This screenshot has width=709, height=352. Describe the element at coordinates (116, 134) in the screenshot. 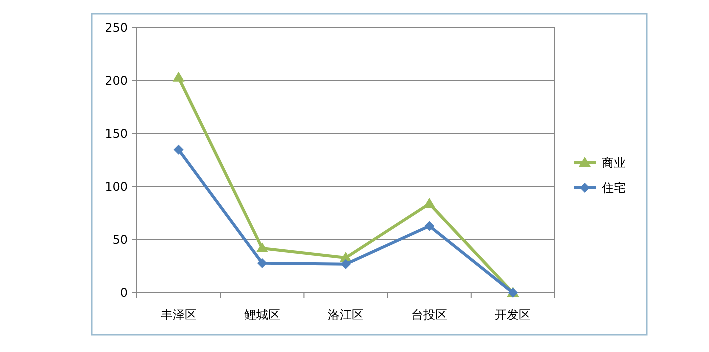

I see `y-tick-label: 150` at that location.